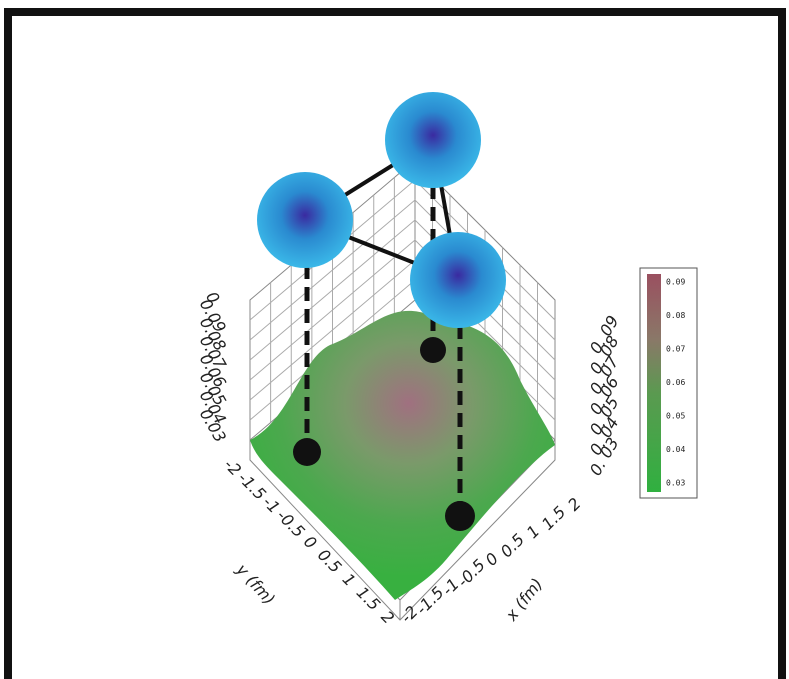 This screenshot has width=789, height=679. What do you see at coordinates (329, 560) in the screenshot?
I see `y-tick-label: 0.5` at bounding box center [329, 560].